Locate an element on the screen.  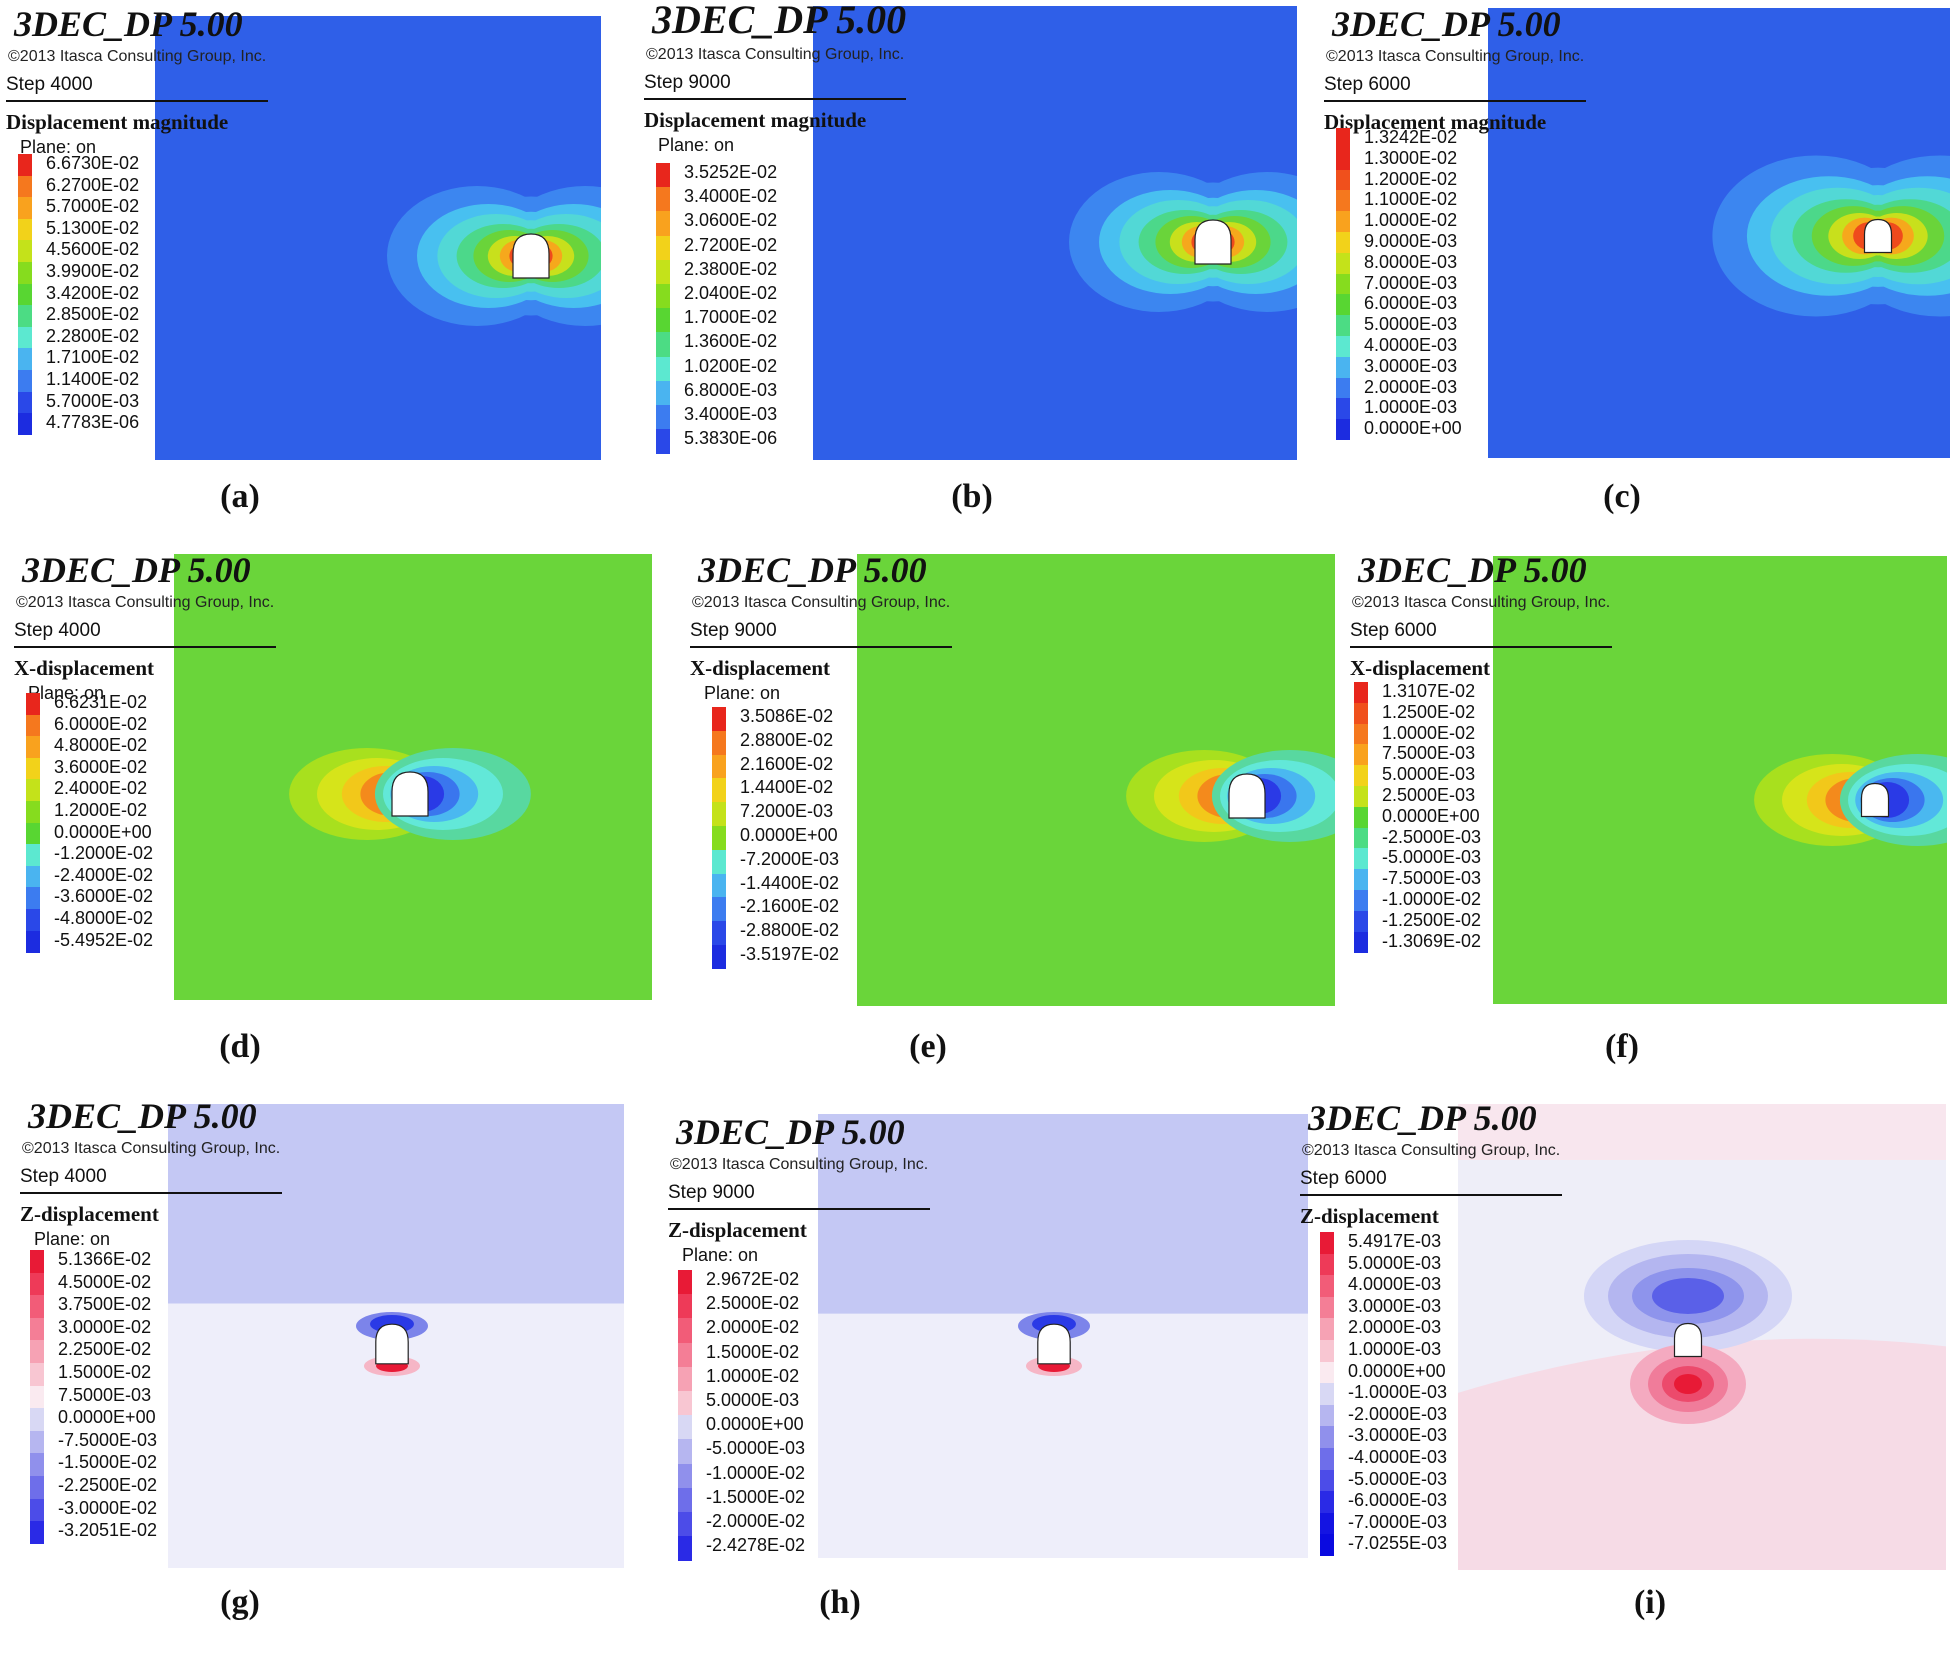
legend-value: 3.6000E-02 is located at coordinates (101, 766).